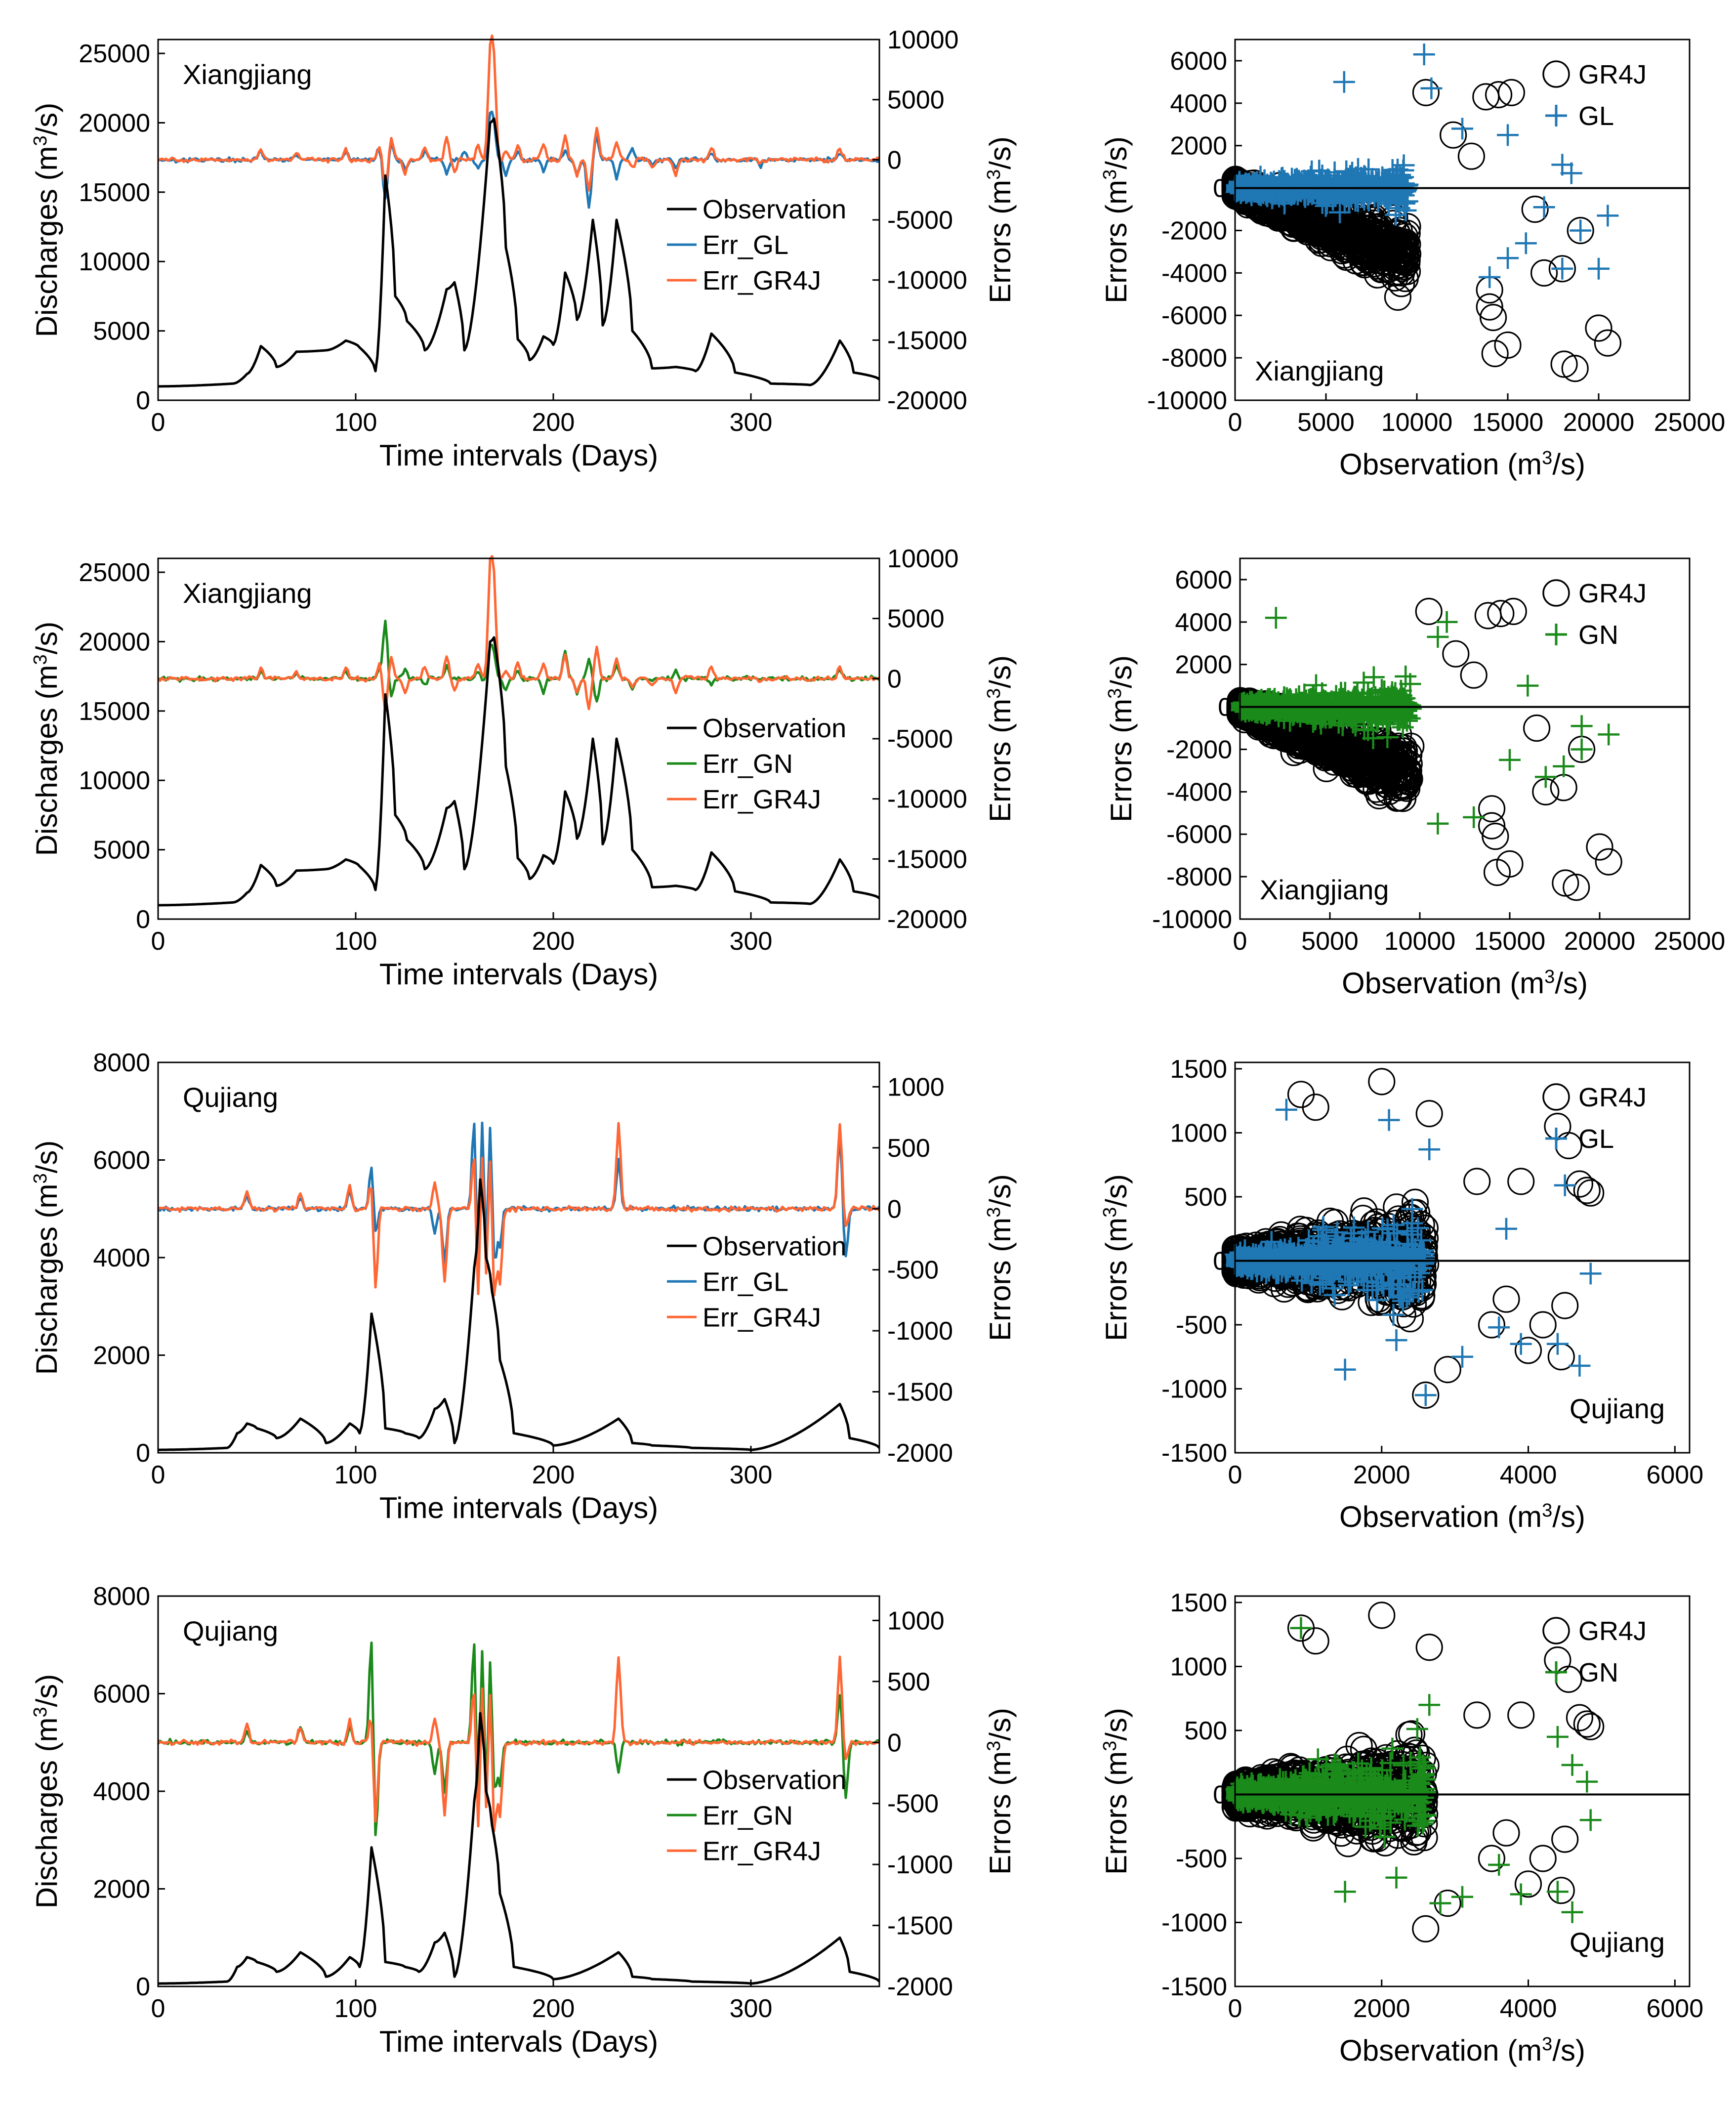 The image size is (1736, 2108). I want to click on y2-tick-label: -1000, so click(920, 1331).